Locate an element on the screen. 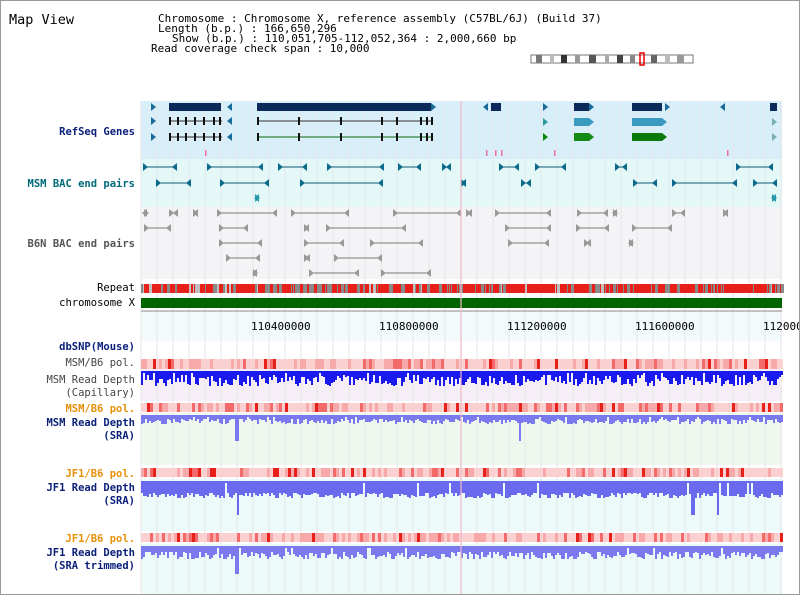  msm-read-depth-sra is located at coordinates (462, 428).